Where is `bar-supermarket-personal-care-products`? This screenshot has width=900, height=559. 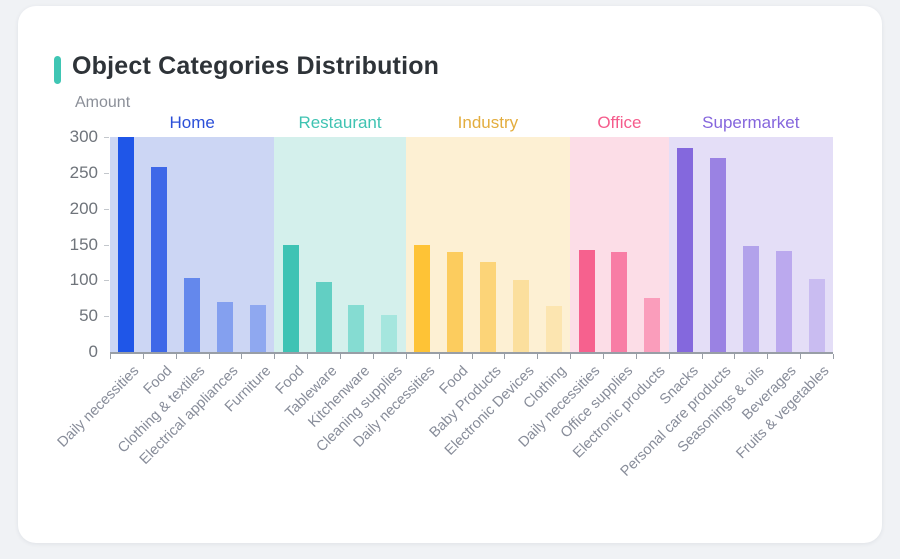
bar-supermarket-personal-care-products is located at coordinates (717, 254).